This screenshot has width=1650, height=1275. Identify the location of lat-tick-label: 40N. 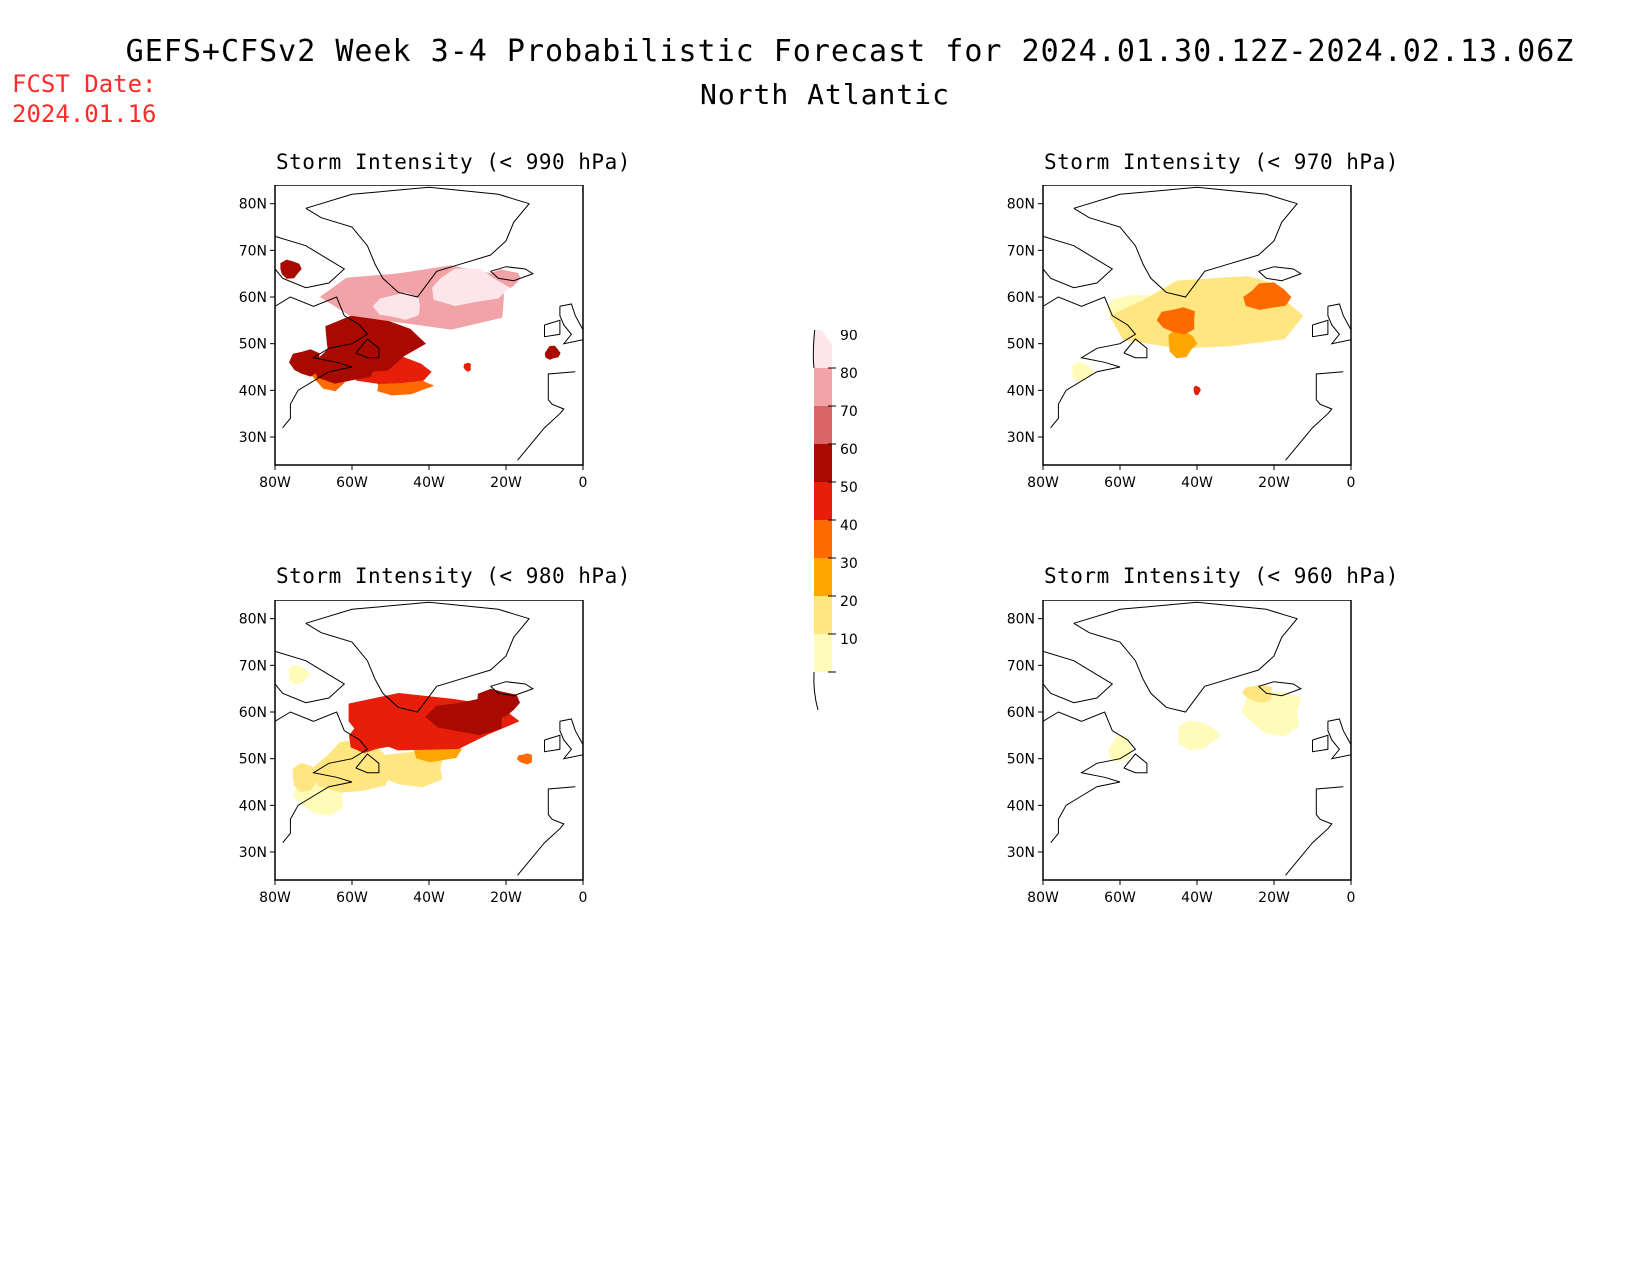
(1021, 391).